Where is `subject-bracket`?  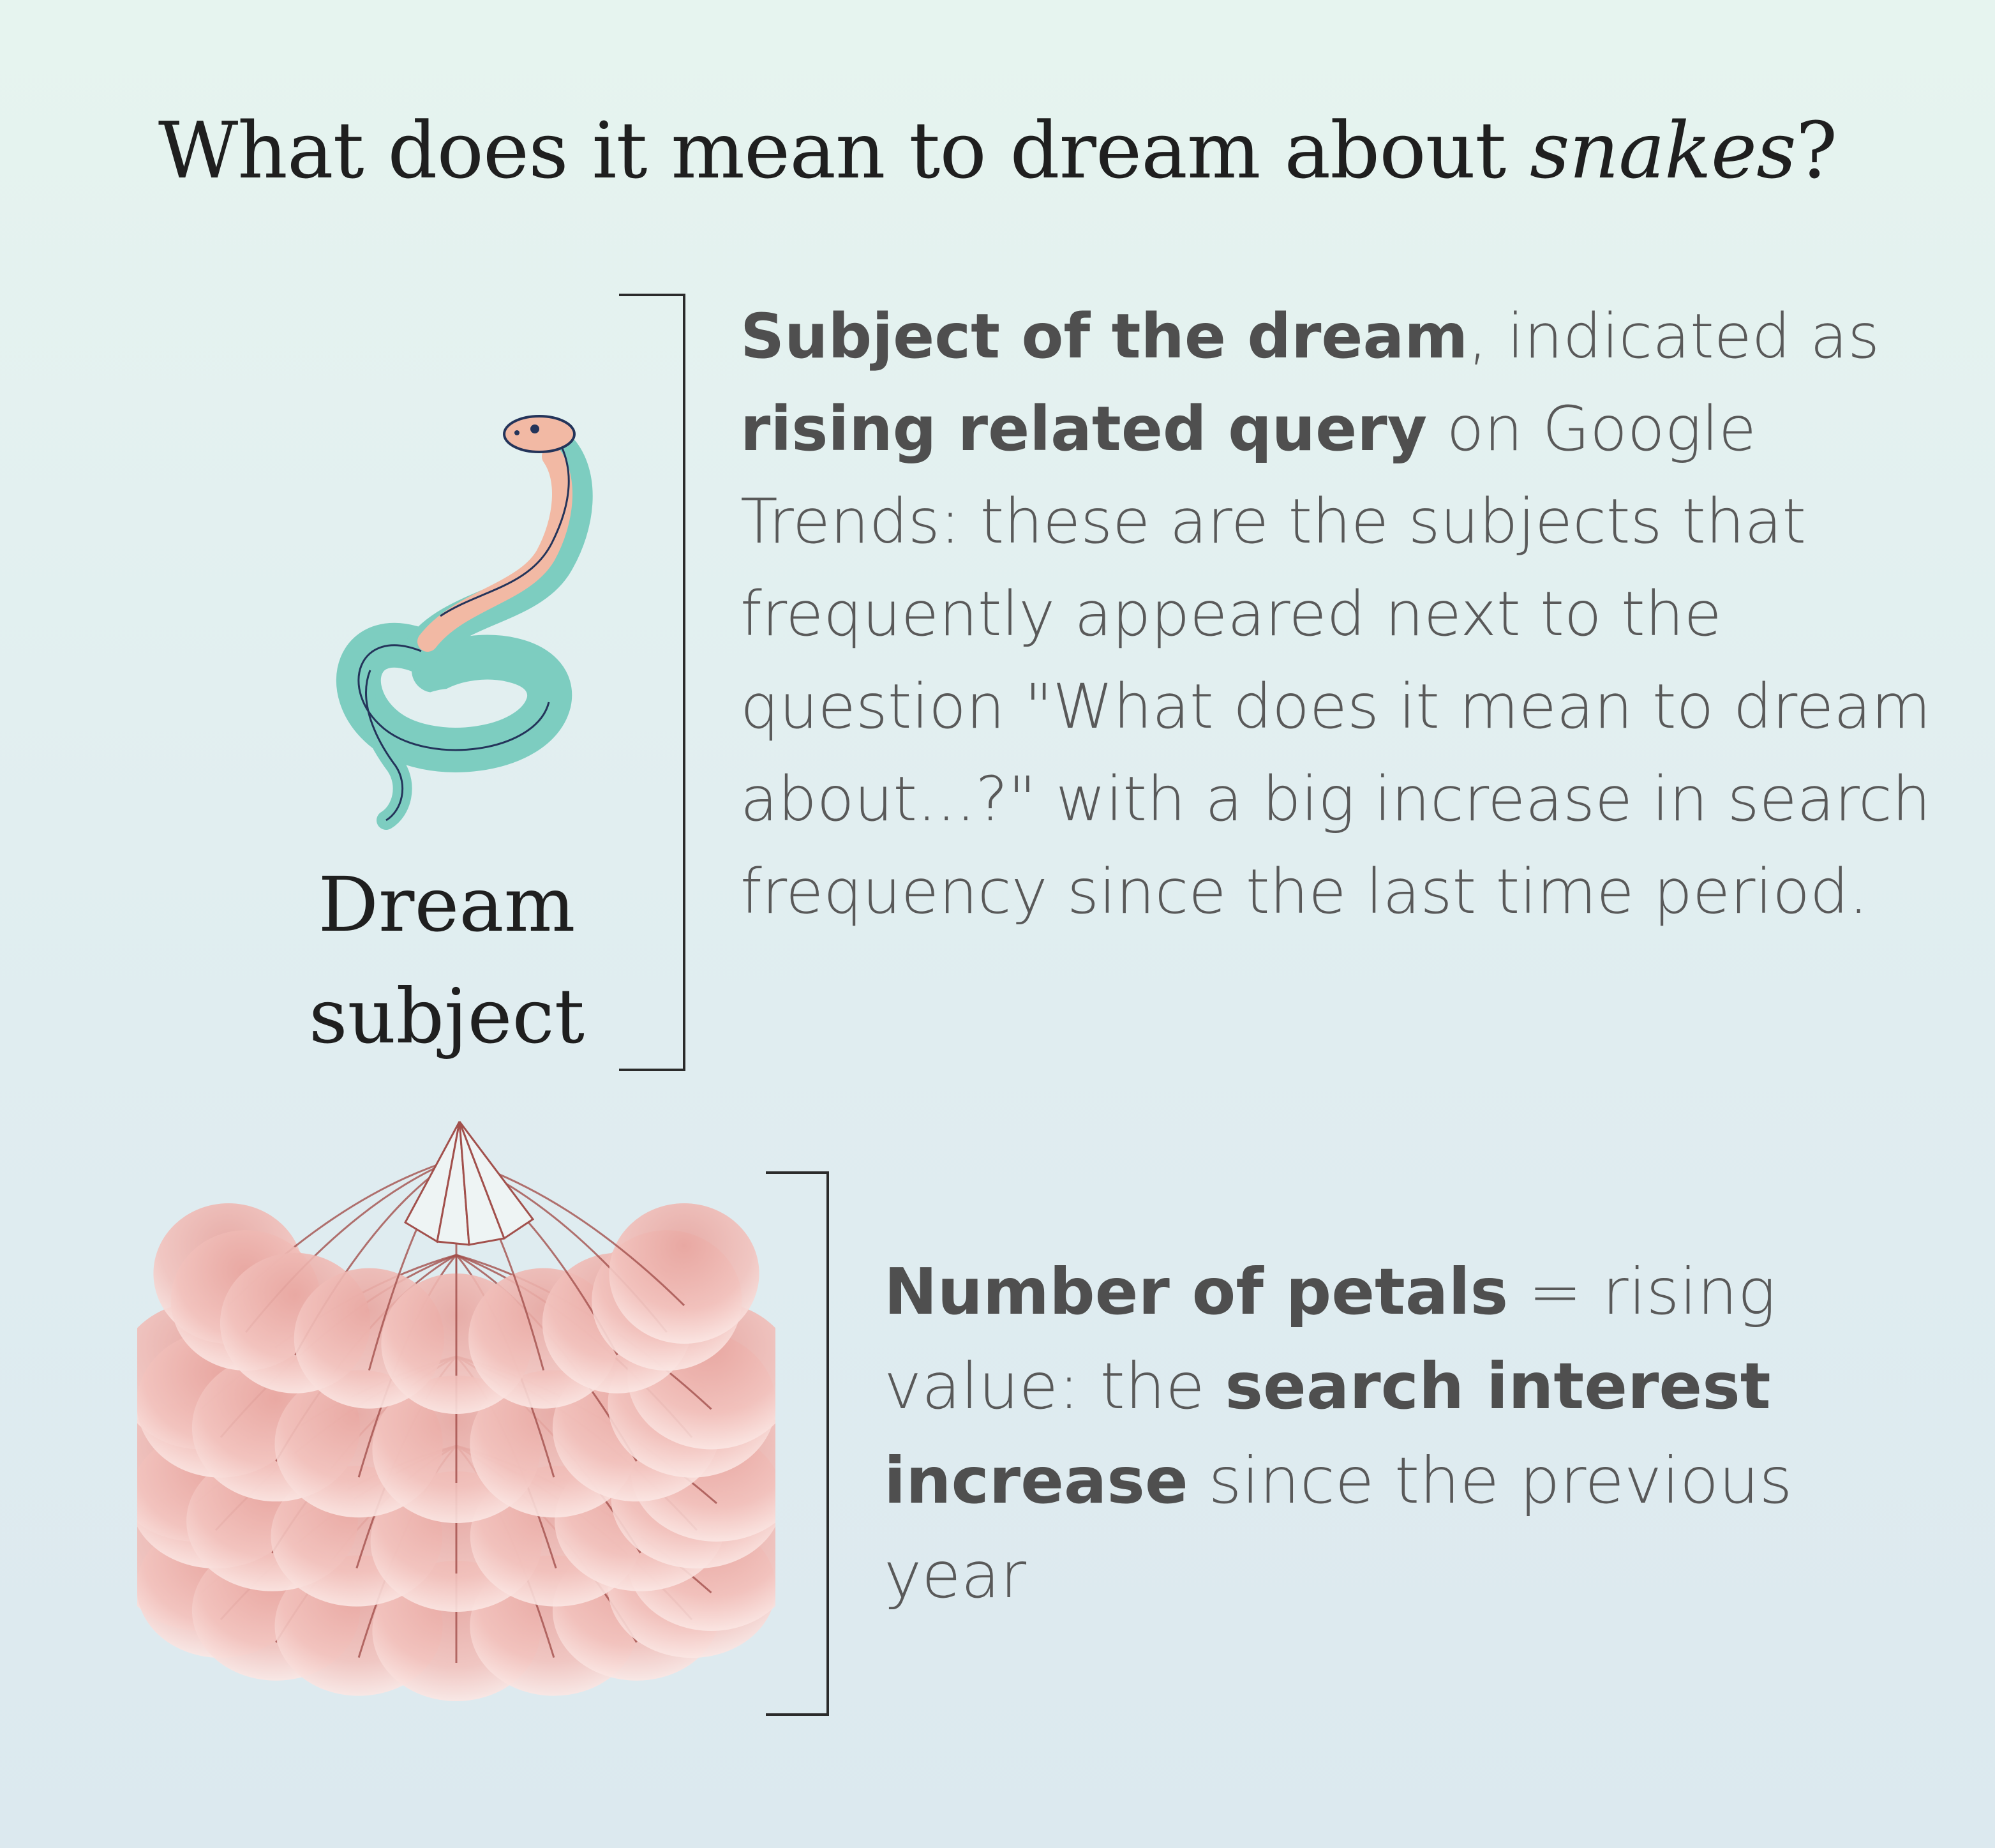 subject-bracket is located at coordinates (652, 682).